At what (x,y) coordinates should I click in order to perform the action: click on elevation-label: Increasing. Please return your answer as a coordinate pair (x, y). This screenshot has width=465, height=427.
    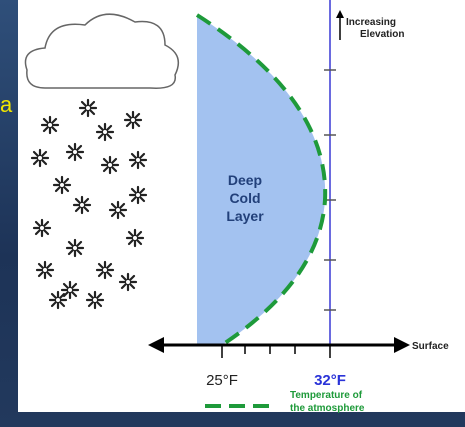
    Looking at the image, I should click on (371, 22).